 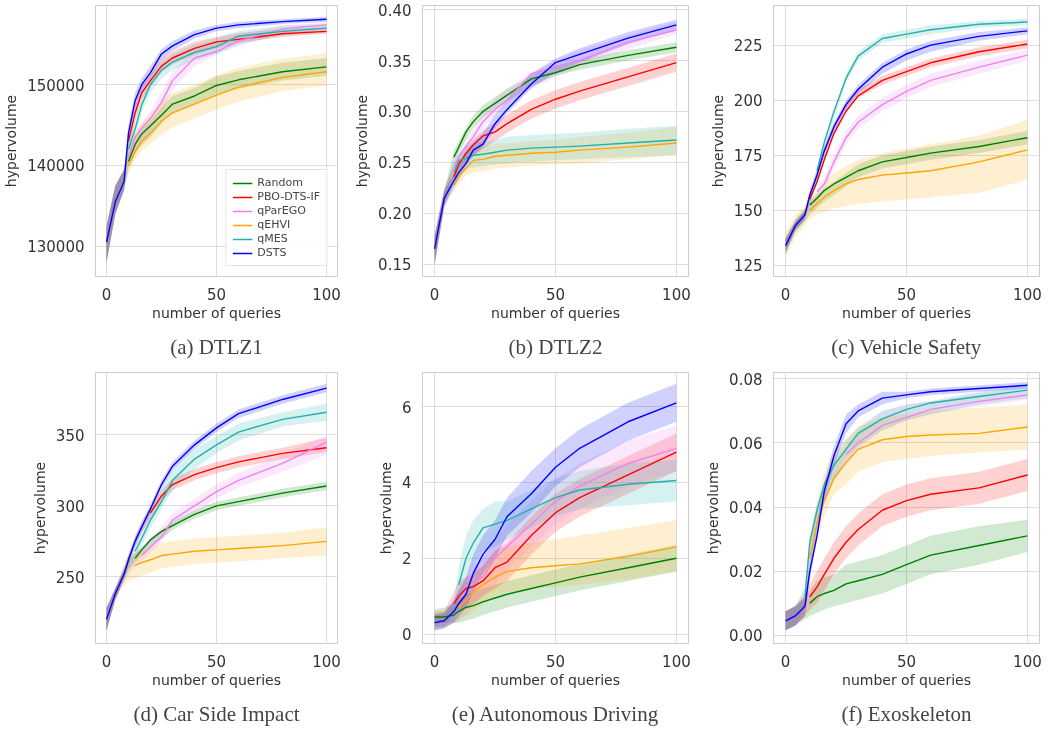 I want to click on y-tick-label: 130000, so click(x=56, y=247).